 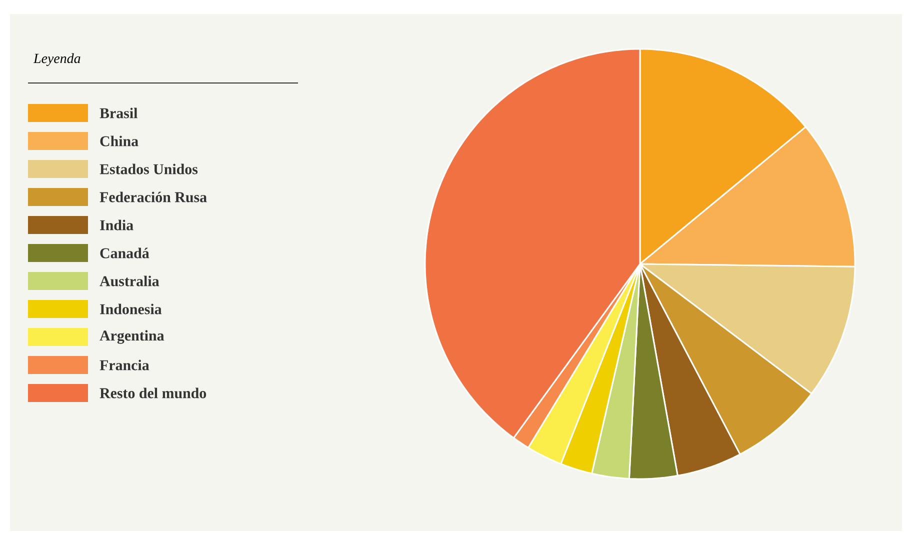 I want to click on legend-label: China, so click(x=119, y=141).